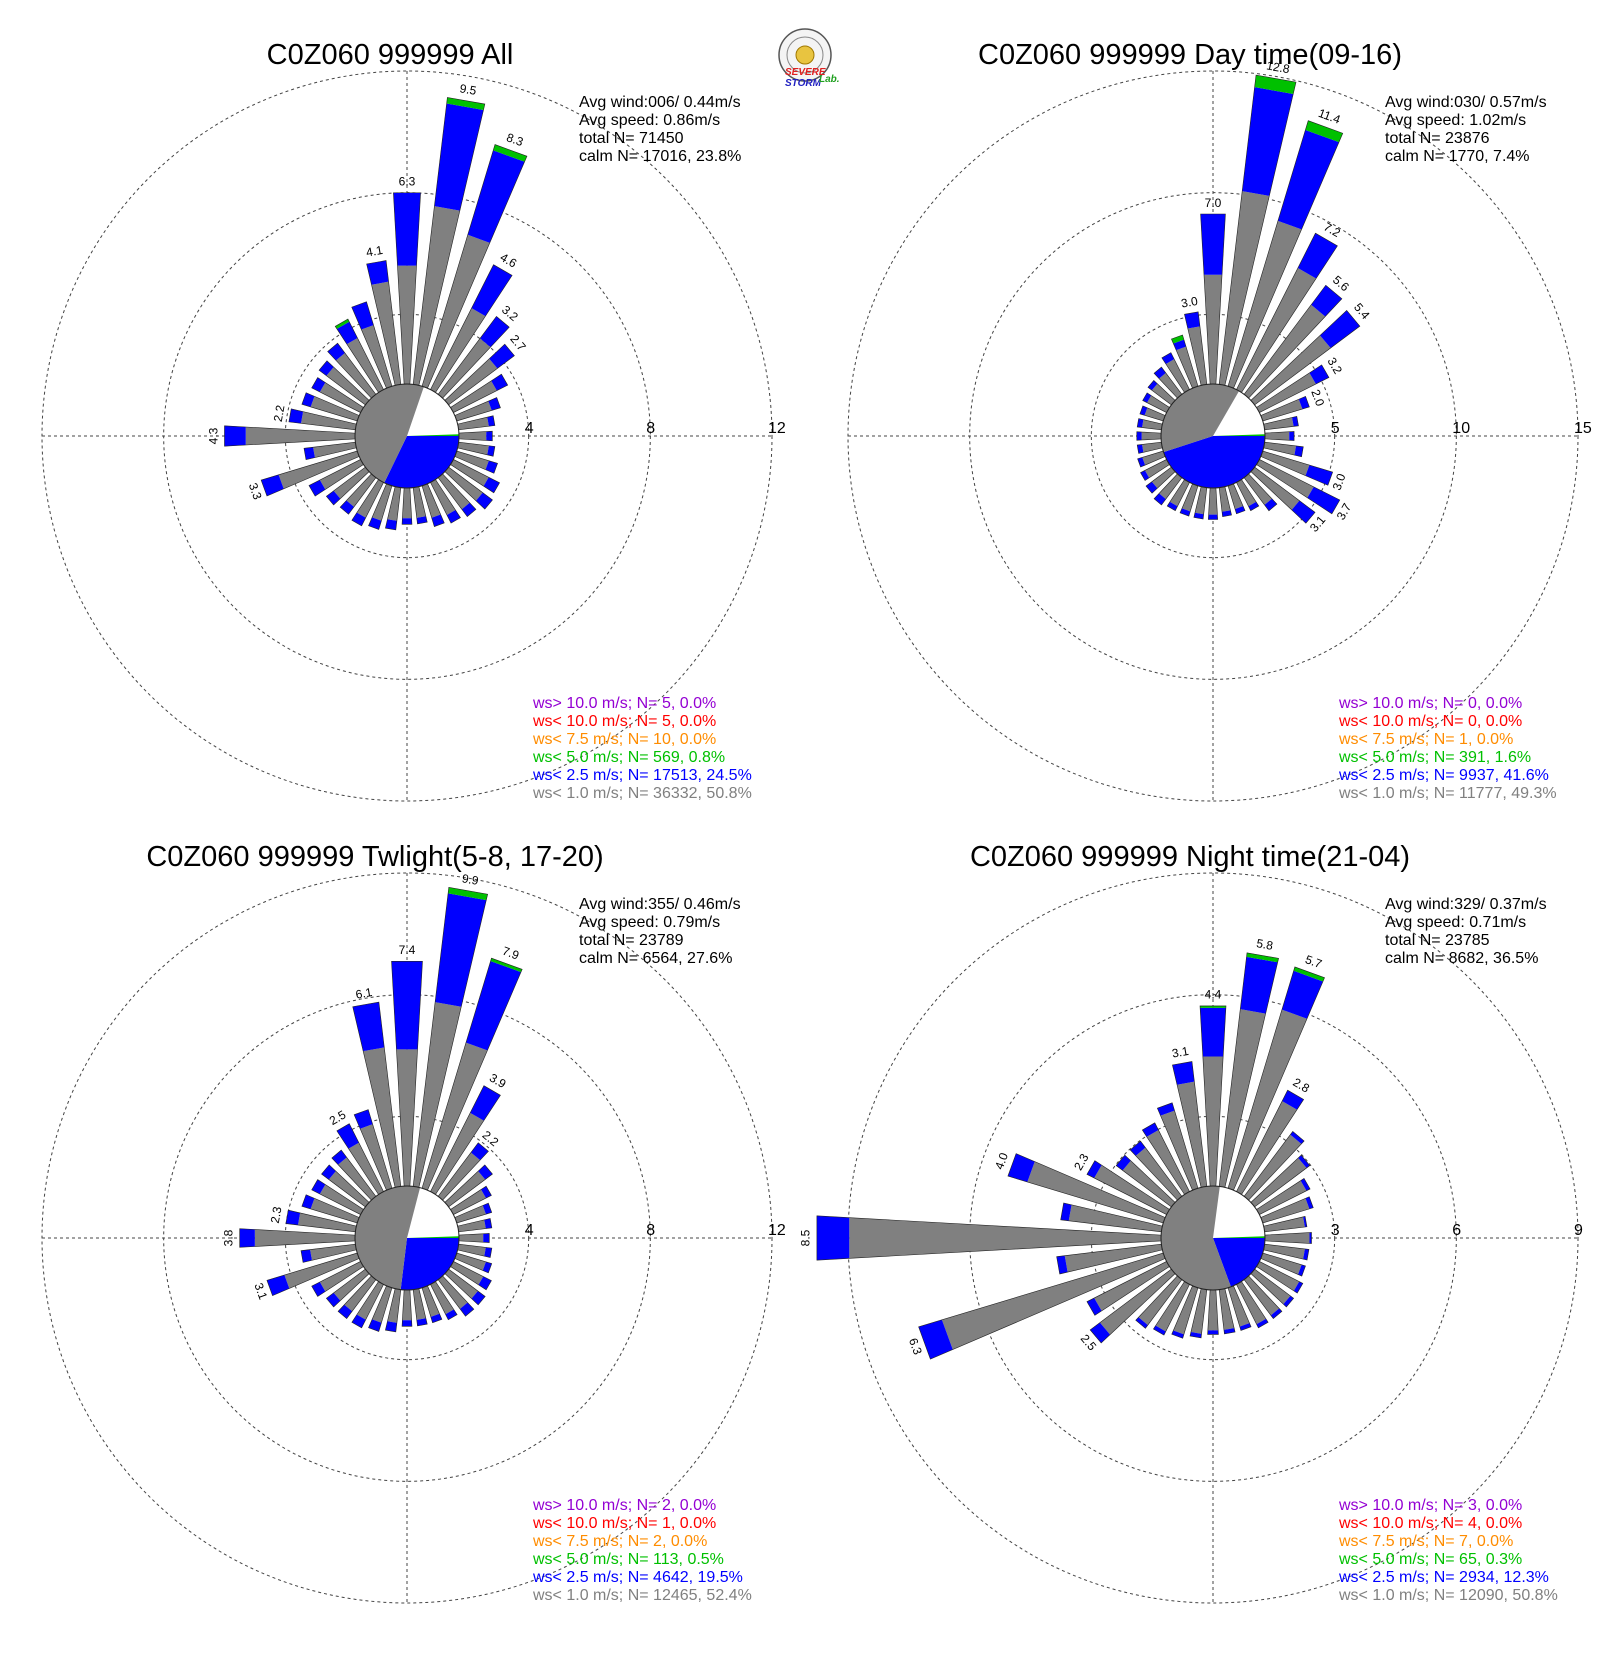 This screenshot has height=1660, width=1620. What do you see at coordinates (805, 72) in the screenshot?
I see `logo-text-severe: SEVERE` at bounding box center [805, 72].